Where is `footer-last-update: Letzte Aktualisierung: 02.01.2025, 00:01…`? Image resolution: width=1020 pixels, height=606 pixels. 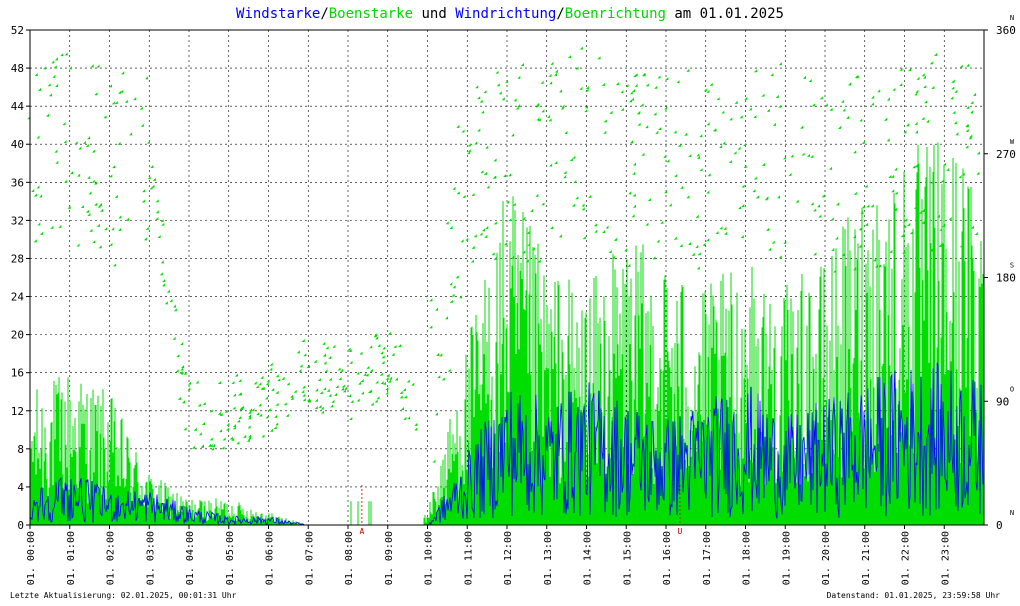 footer-last-update: Letzte Aktualisierung: 02.01.2025, 00:01… is located at coordinates (123, 595).